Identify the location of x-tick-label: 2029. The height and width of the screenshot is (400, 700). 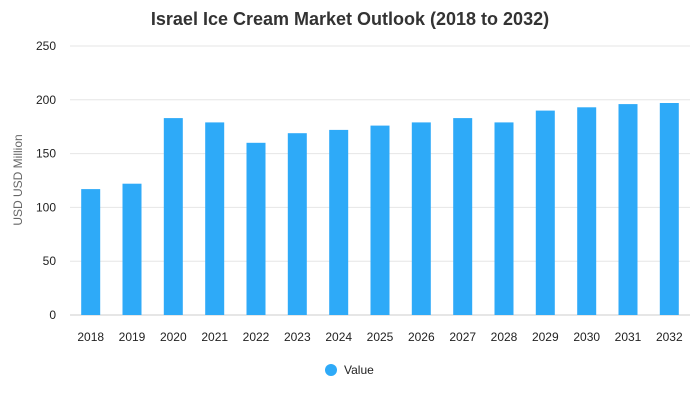
(545, 337).